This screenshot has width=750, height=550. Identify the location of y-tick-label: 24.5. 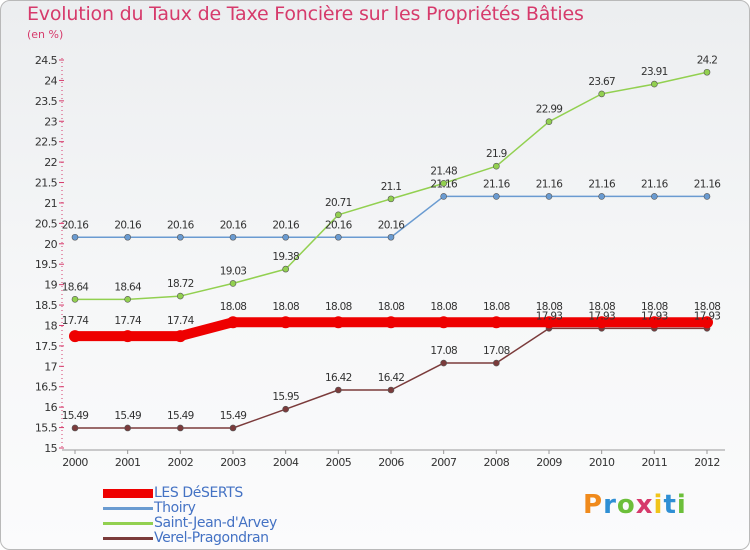
(46, 60).